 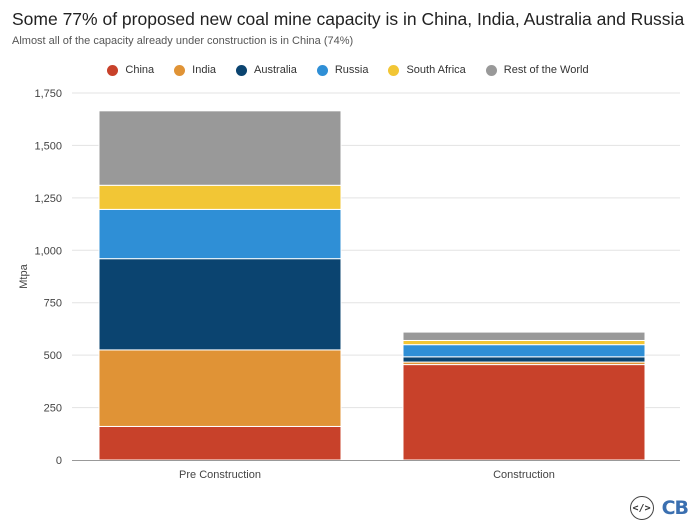 I want to click on bar-segment-australia: Construction — Australia: 25, so click(x=524, y=359).